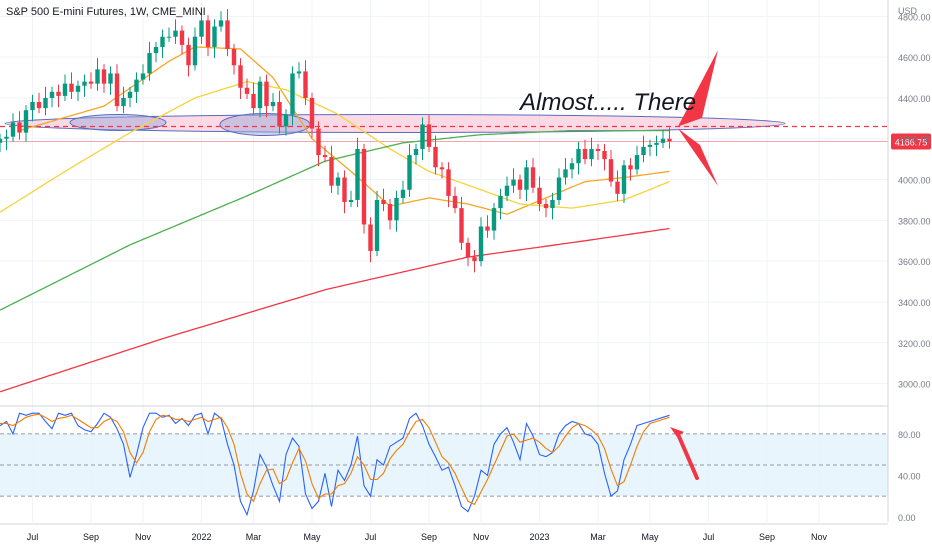 This screenshot has width=932, height=550. What do you see at coordinates (312, 537) in the screenshot?
I see `time-tick-label: May` at bounding box center [312, 537].